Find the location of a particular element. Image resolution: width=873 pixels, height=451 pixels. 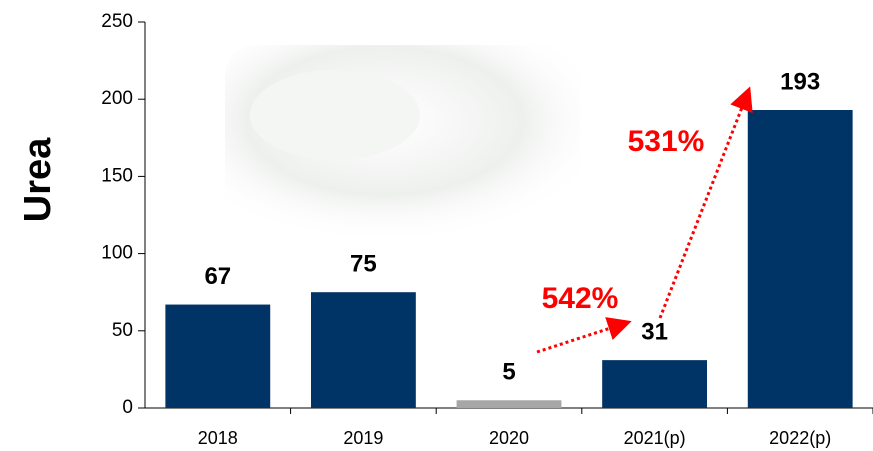

y-axis-label: Urea is located at coordinates (38, 179).